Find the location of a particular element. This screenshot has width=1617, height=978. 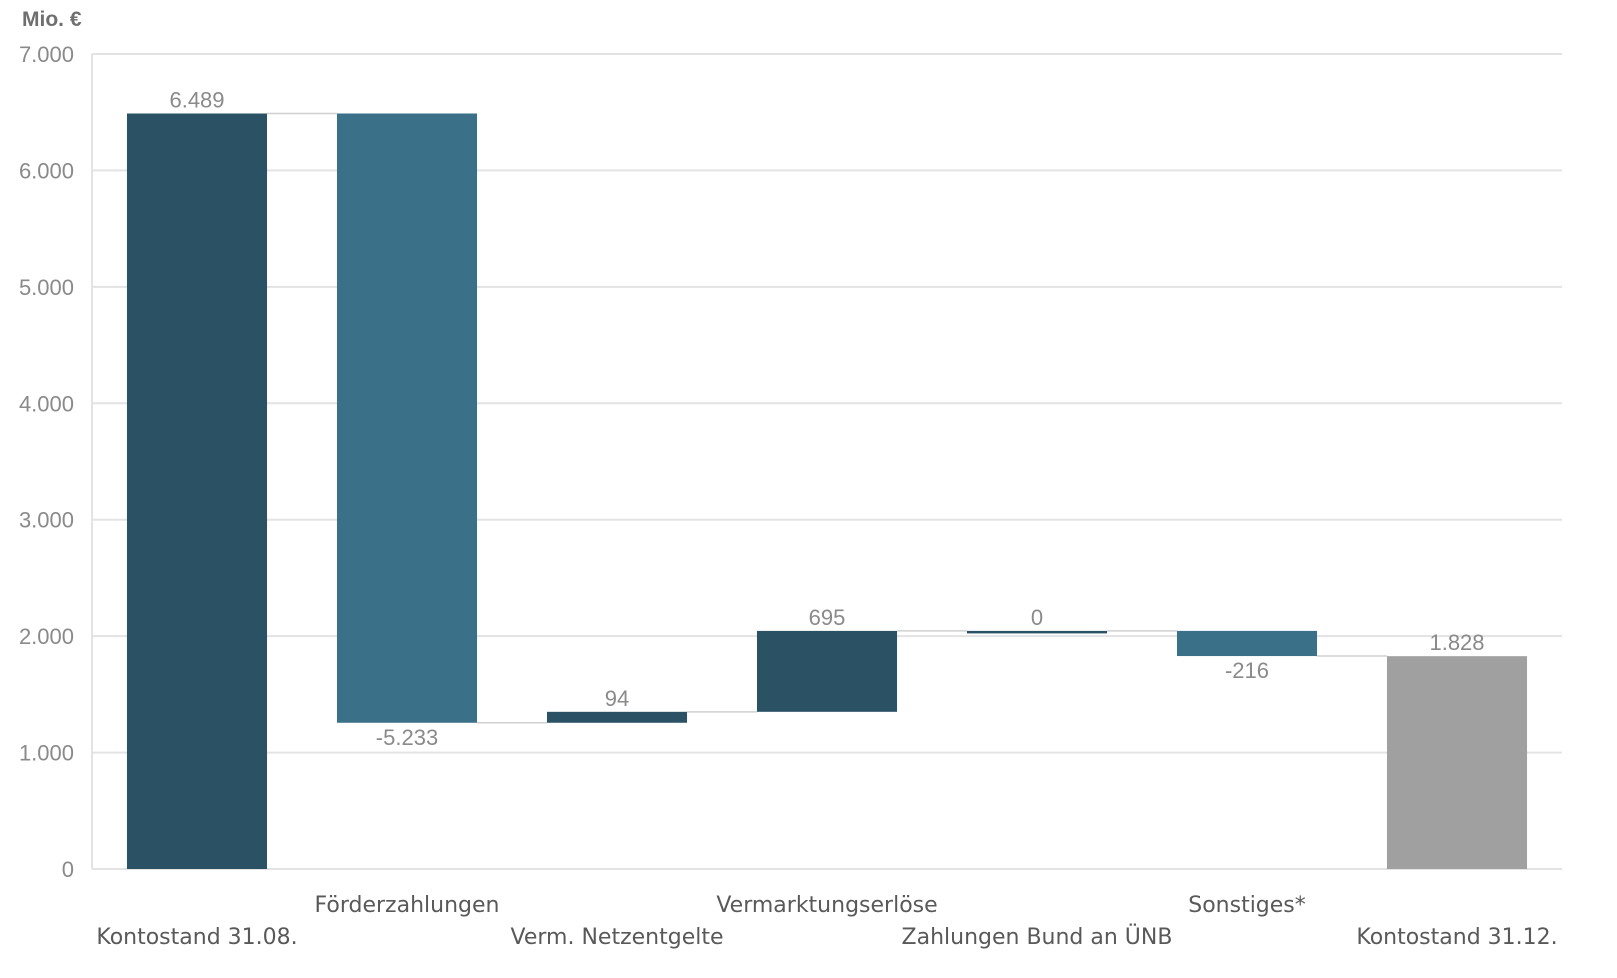

category-label-sonstiges: Sonstiges* is located at coordinates (1247, 905).